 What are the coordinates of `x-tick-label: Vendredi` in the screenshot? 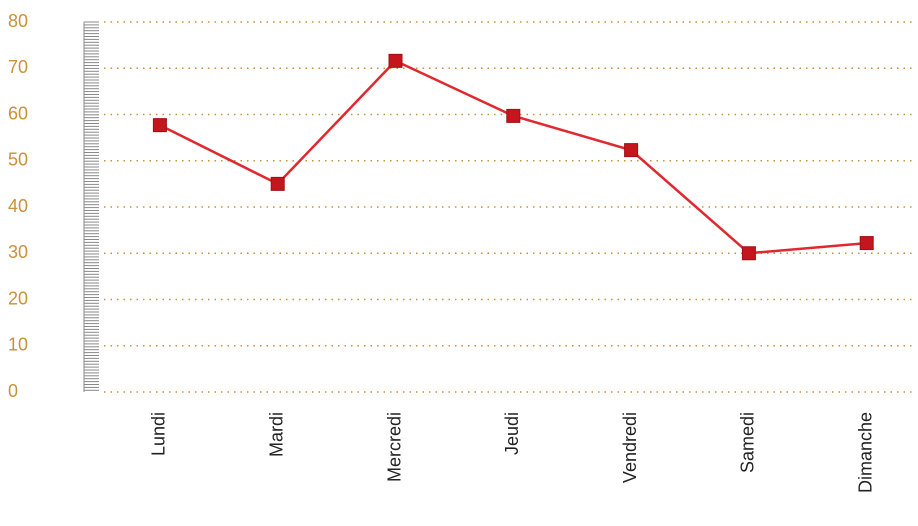 It's located at (630, 447).